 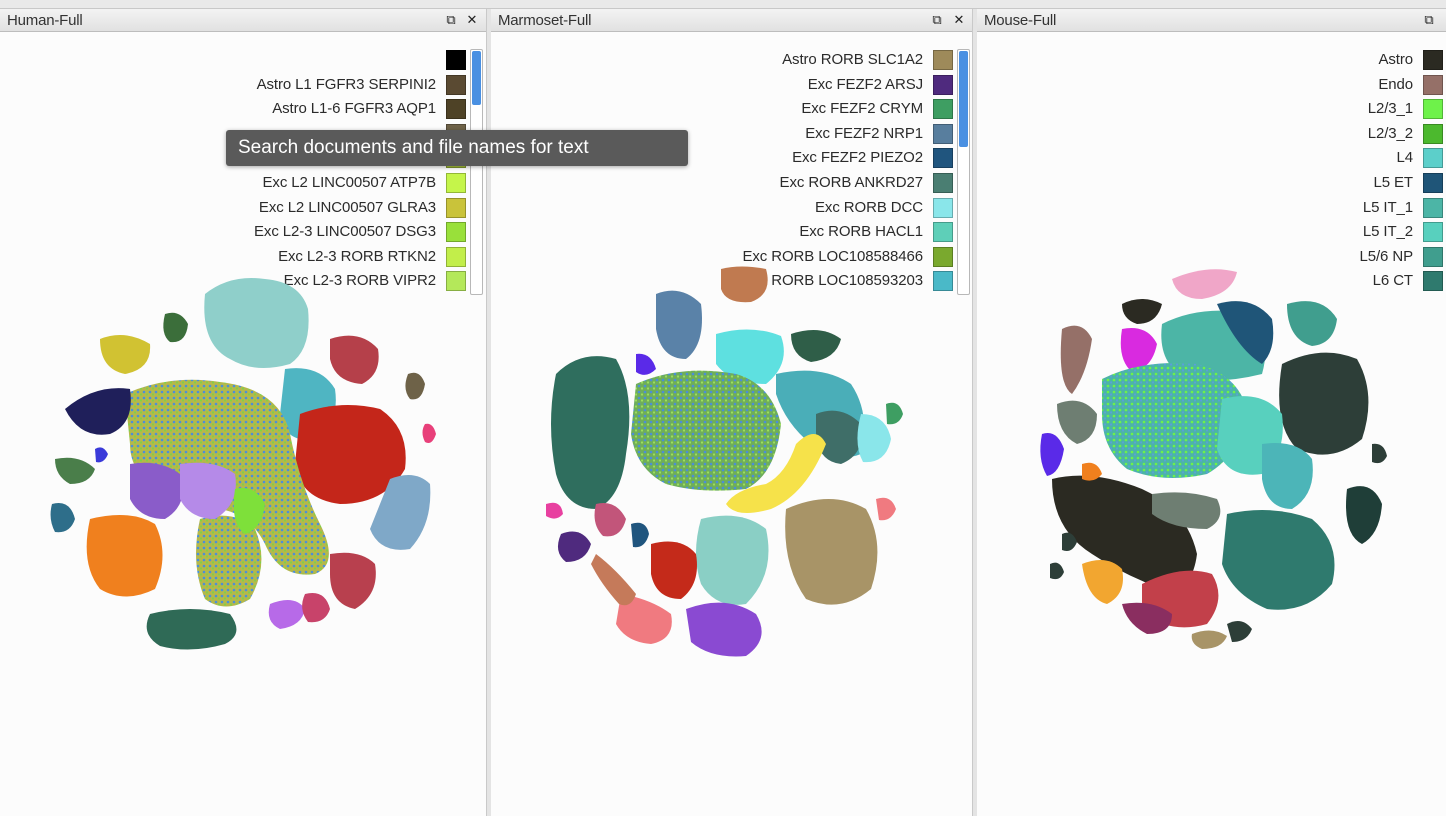 I want to click on legend-label: Exc RORB HACL1, so click(x=861, y=232).